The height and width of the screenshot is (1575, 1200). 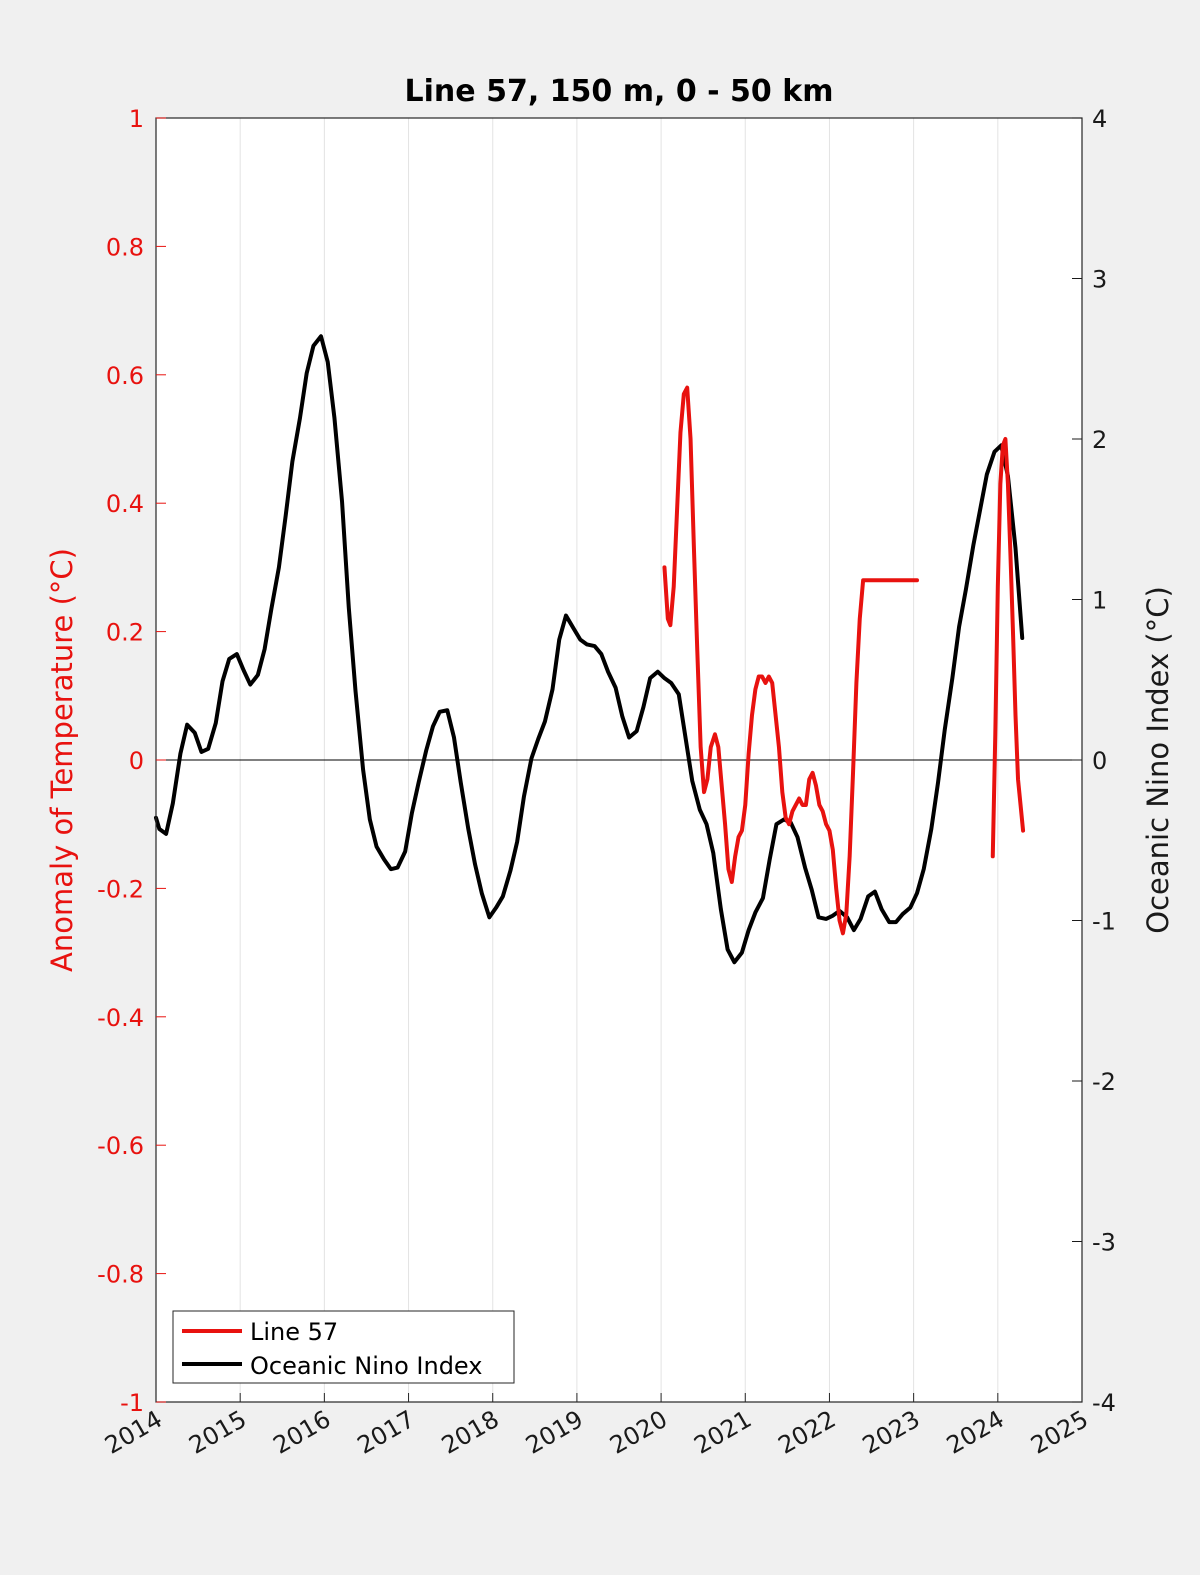 What do you see at coordinates (136, 761) in the screenshot?
I see `left-tick-label: 0` at bounding box center [136, 761].